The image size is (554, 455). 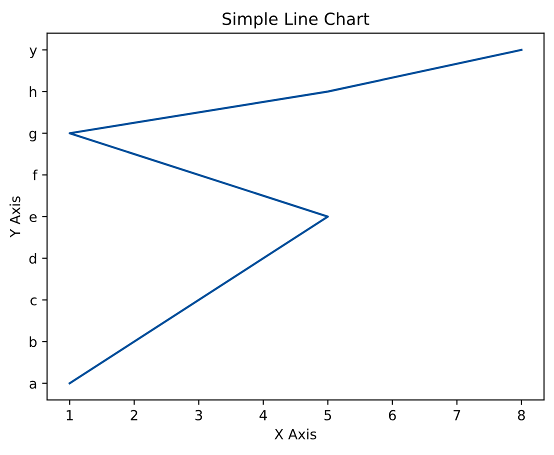 What do you see at coordinates (295, 434) in the screenshot?
I see `x-axis-title: X Axis` at bounding box center [295, 434].